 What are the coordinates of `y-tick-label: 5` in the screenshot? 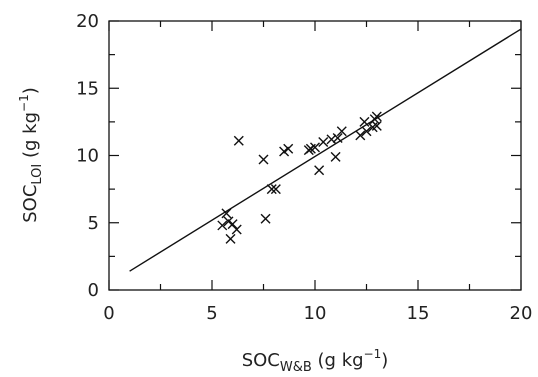 It's located at (93, 223).